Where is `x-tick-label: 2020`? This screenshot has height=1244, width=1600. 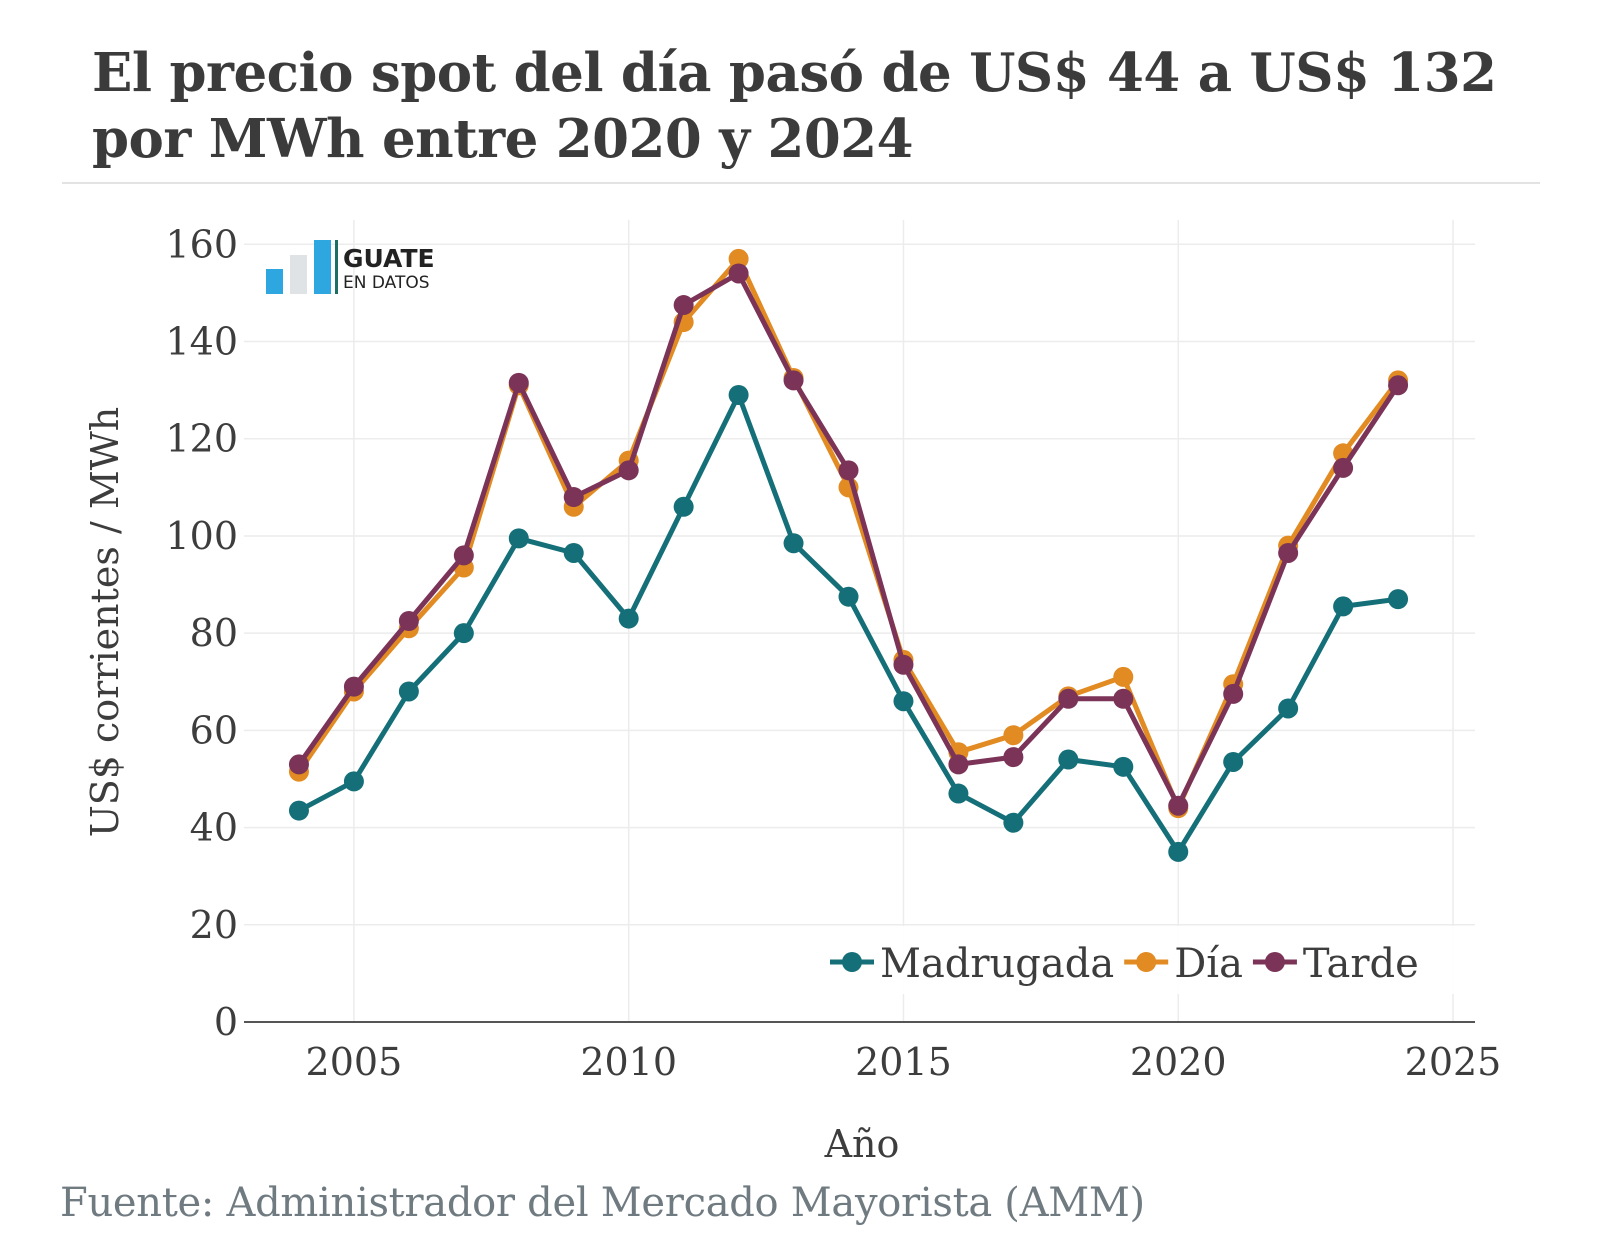
x-tick-label: 2020 is located at coordinates (1178, 1062).